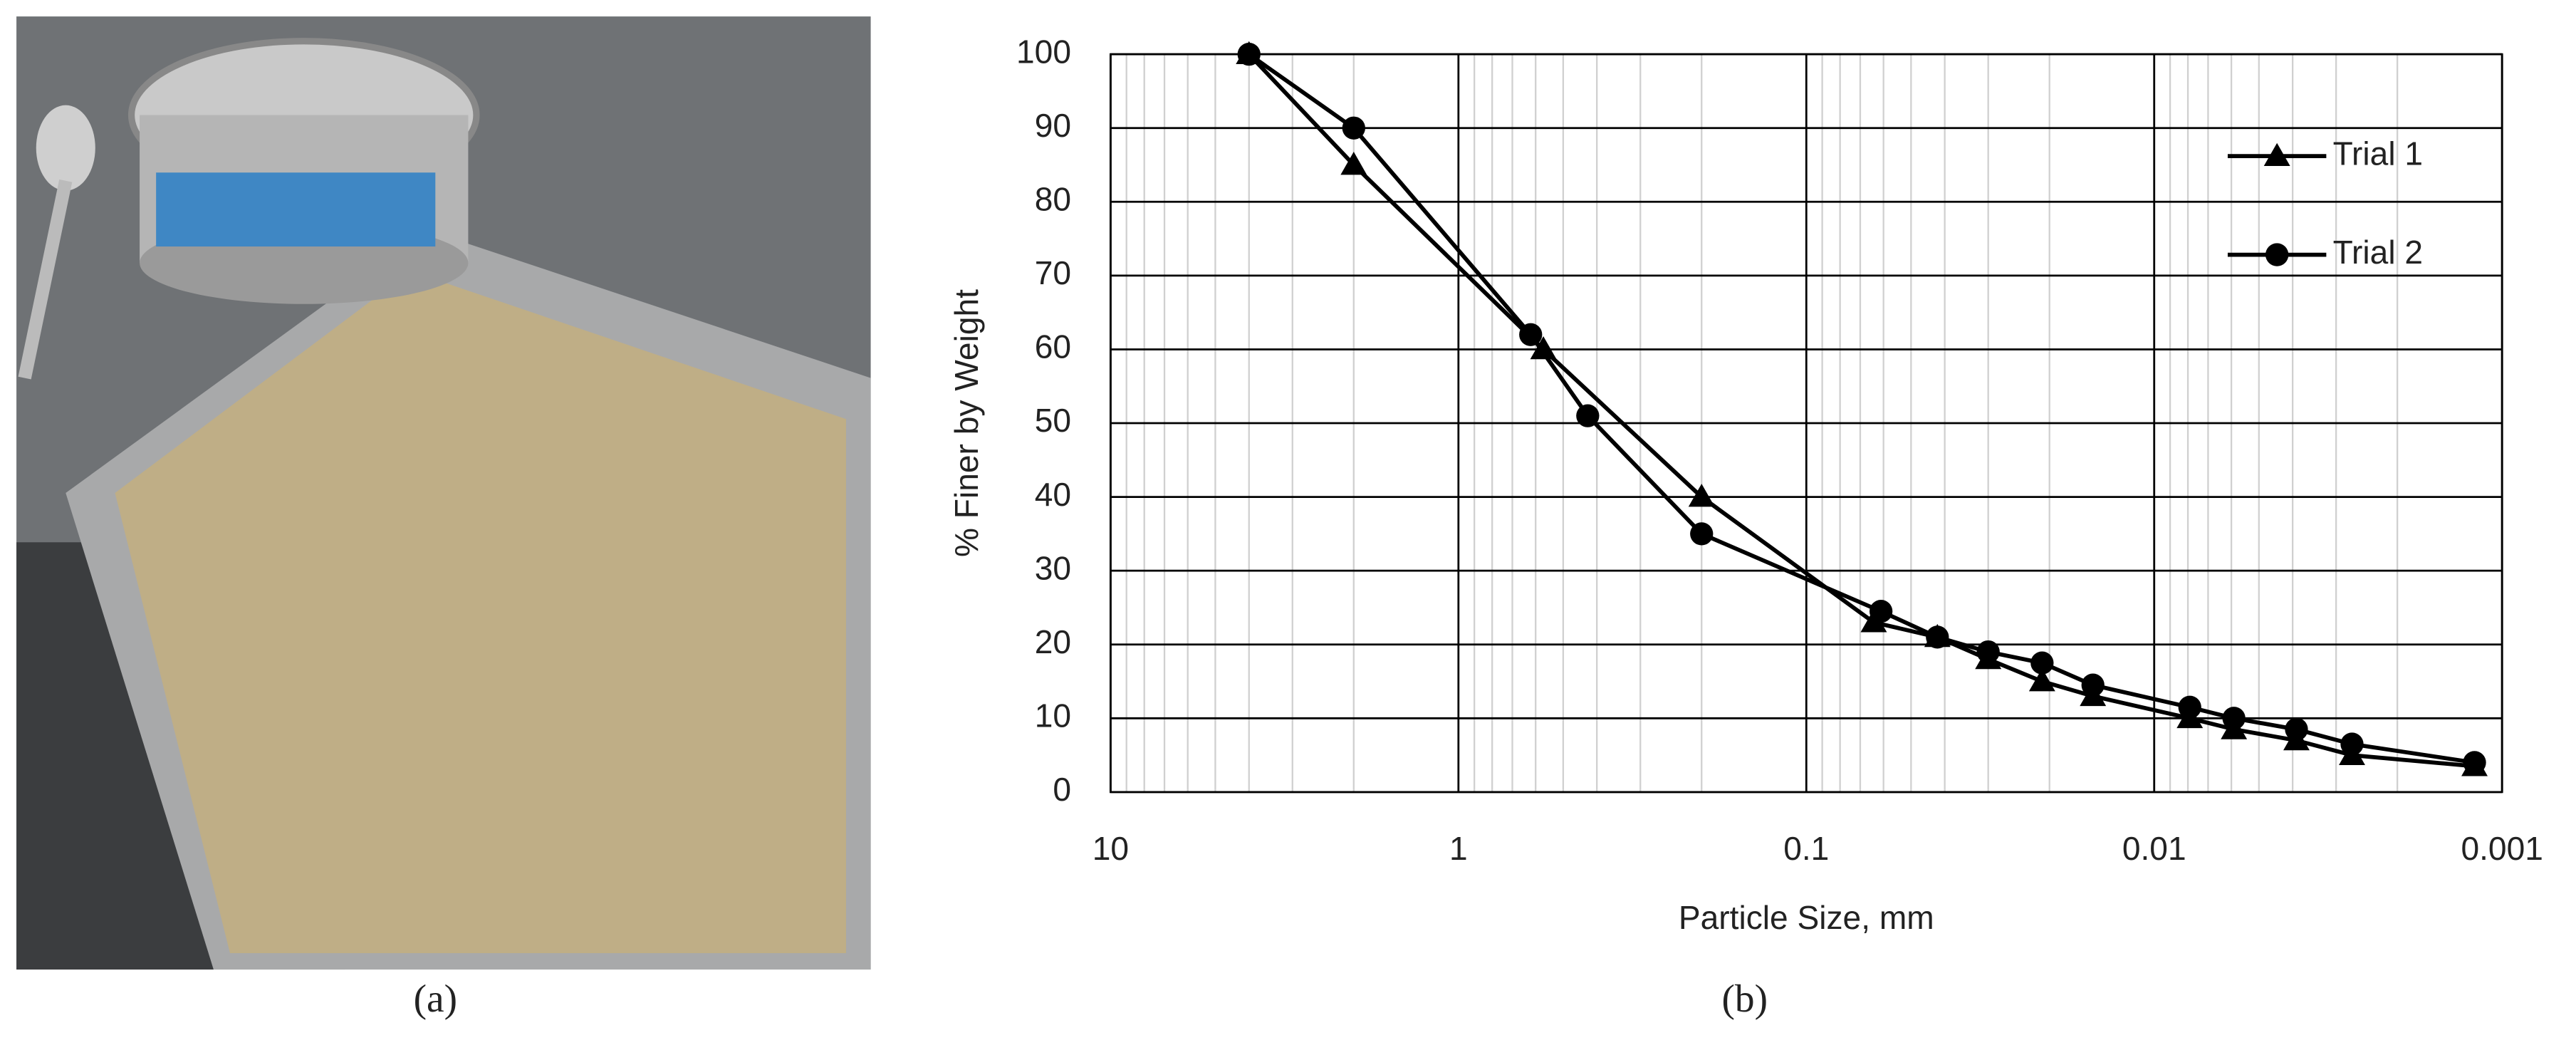  Describe the element at coordinates (1062, 790) in the screenshot. I see `y-tick-label: 0` at that location.